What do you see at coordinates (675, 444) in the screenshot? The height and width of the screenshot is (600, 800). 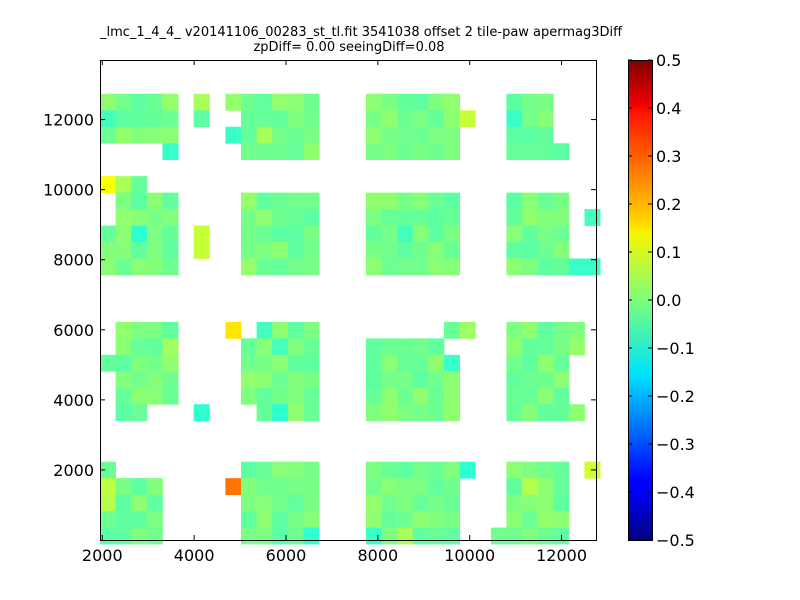 I see `colorbar-tick-label: −0.3` at bounding box center [675, 444].